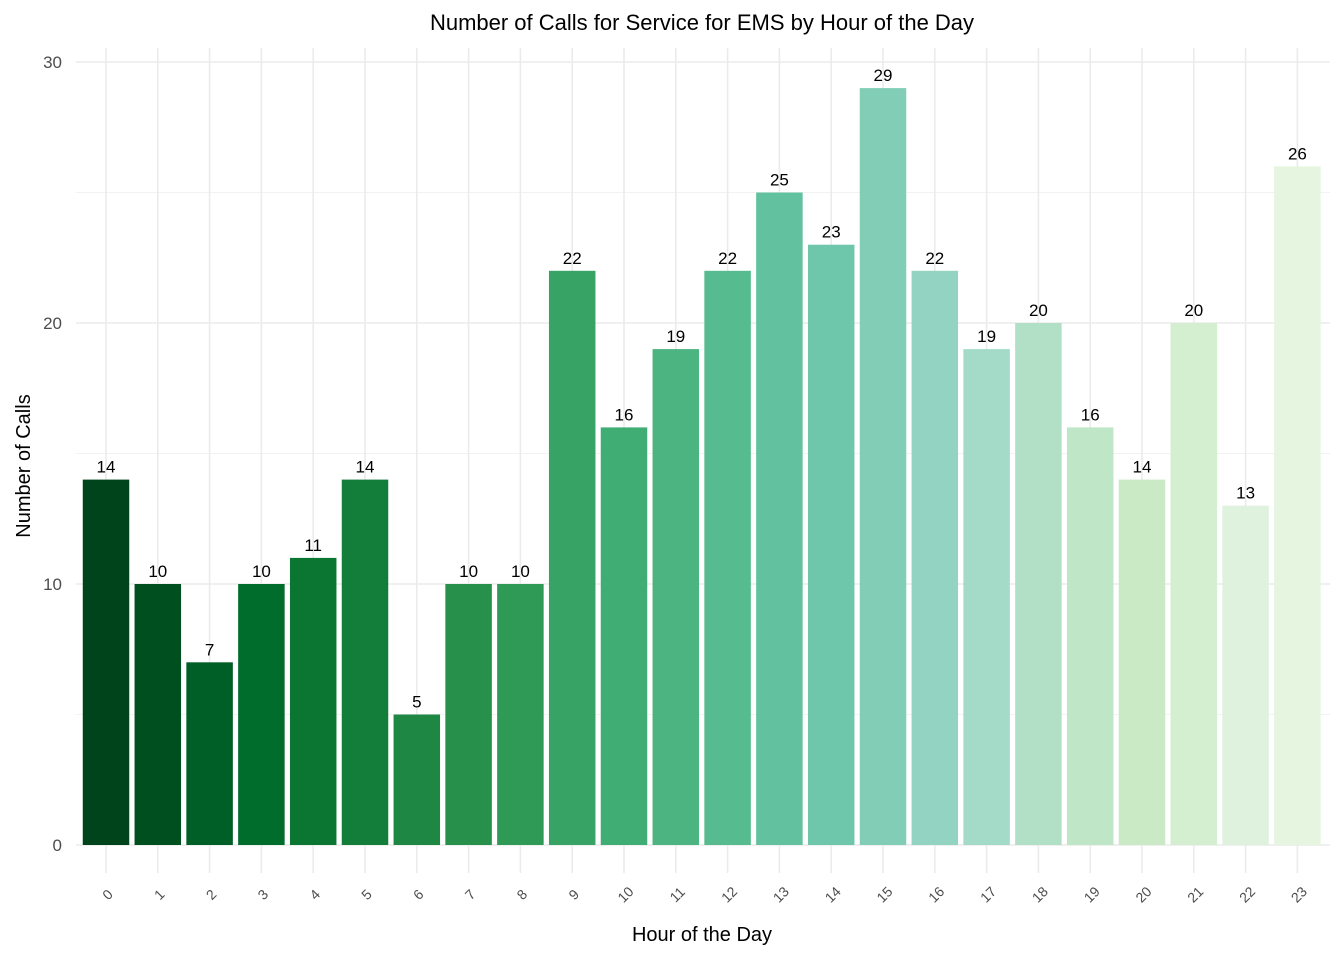 The height and width of the screenshot is (960, 1344). Describe the element at coordinates (729, 894) in the screenshot. I see `x-tick-label-hour-12: 12` at that location.